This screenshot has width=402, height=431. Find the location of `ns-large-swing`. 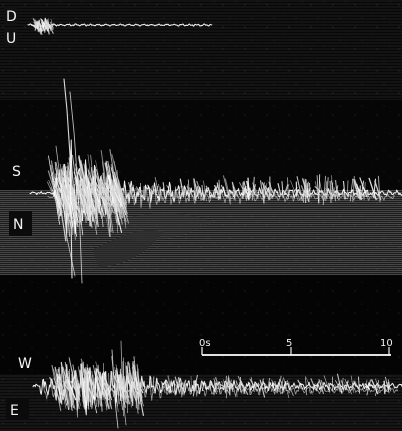

ns-large-swing is located at coordinates (76, 187).